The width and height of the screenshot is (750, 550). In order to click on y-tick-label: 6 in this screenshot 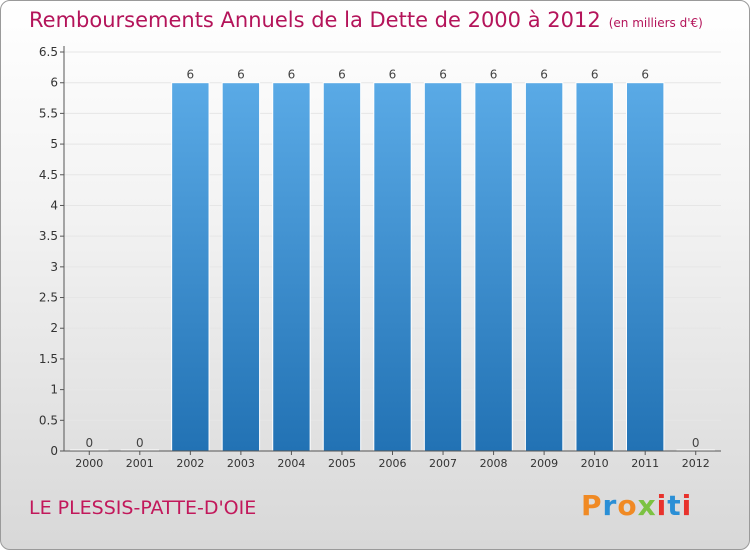, I will do `click(54, 83)`.